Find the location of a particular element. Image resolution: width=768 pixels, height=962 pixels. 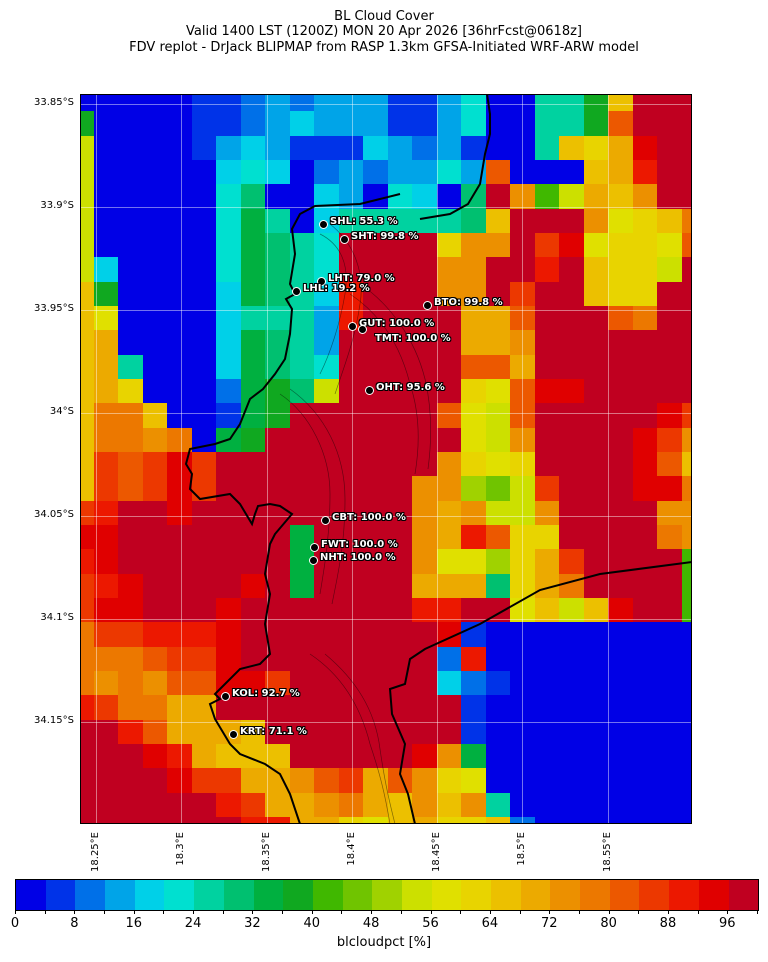

station-marker-fwt is located at coordinates (314, 547).